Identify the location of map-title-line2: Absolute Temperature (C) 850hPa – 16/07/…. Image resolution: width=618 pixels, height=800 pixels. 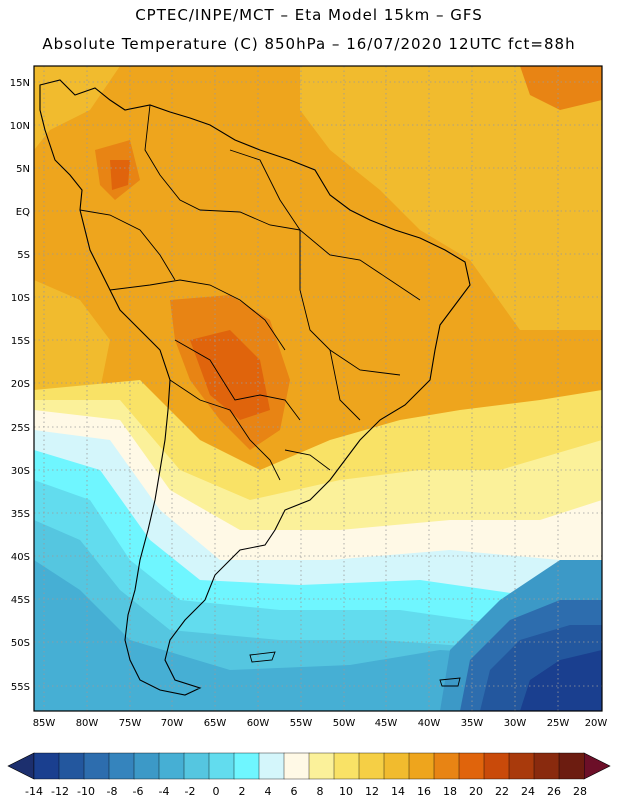
(309, 44).